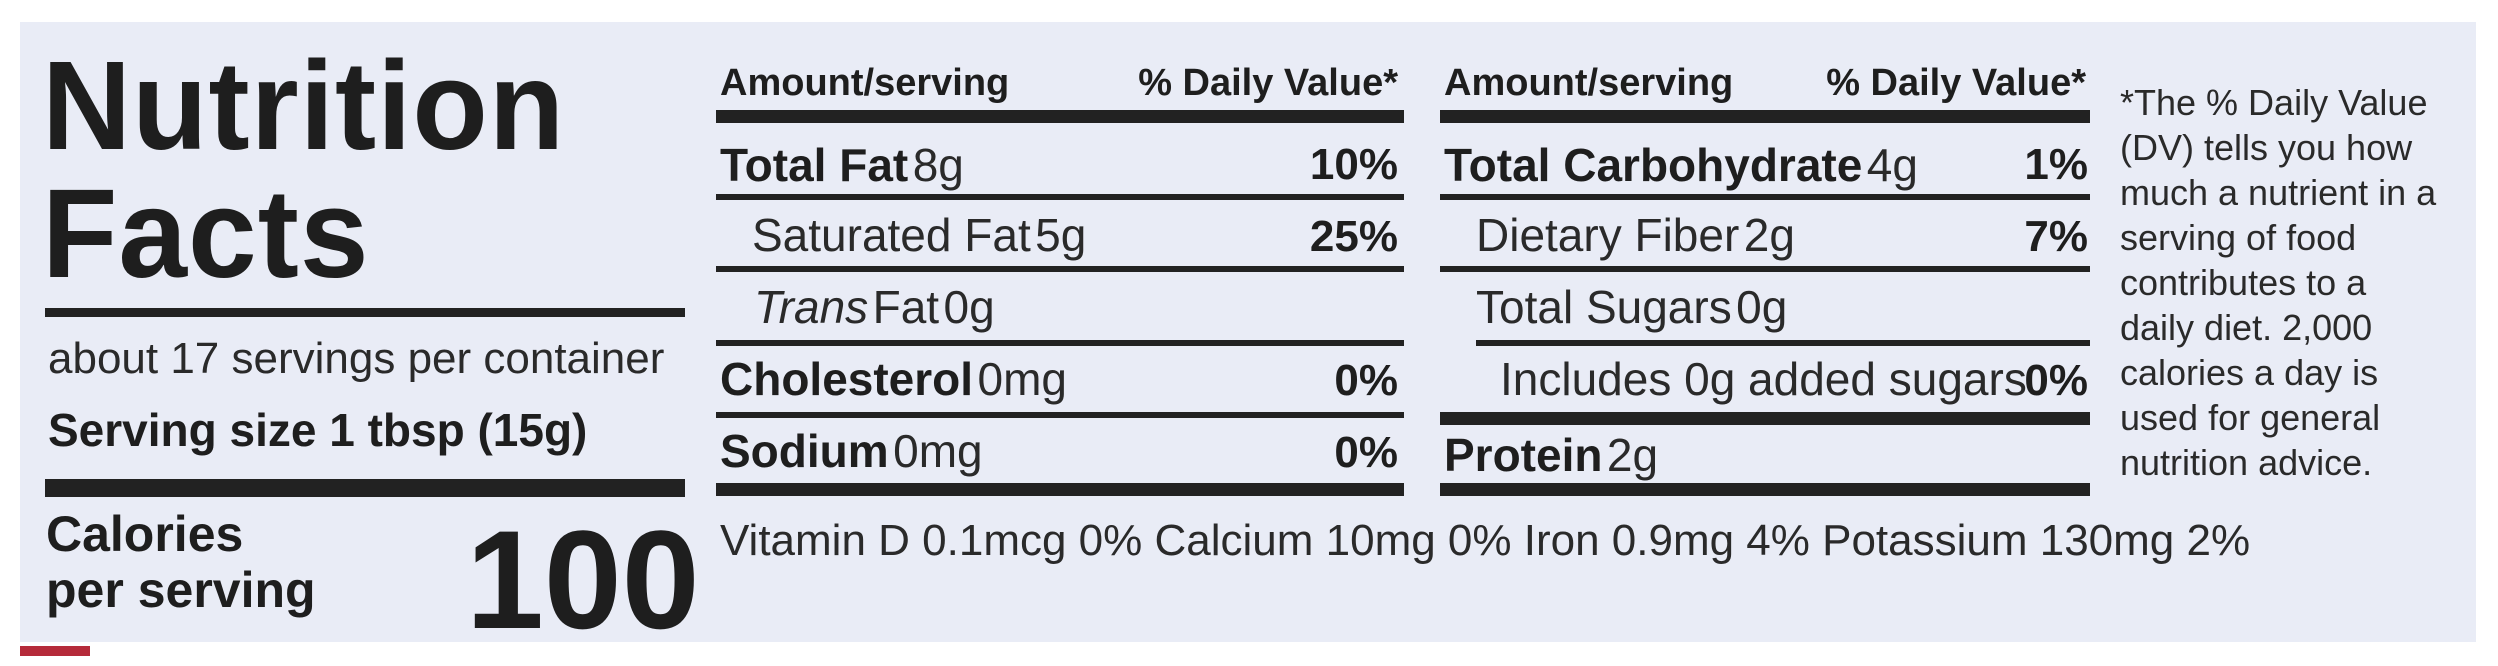  What do you see at coordinates (938, 451) in the screenshot?
I see `sodium-amount: 0mg` at bounding box center [938, 451].